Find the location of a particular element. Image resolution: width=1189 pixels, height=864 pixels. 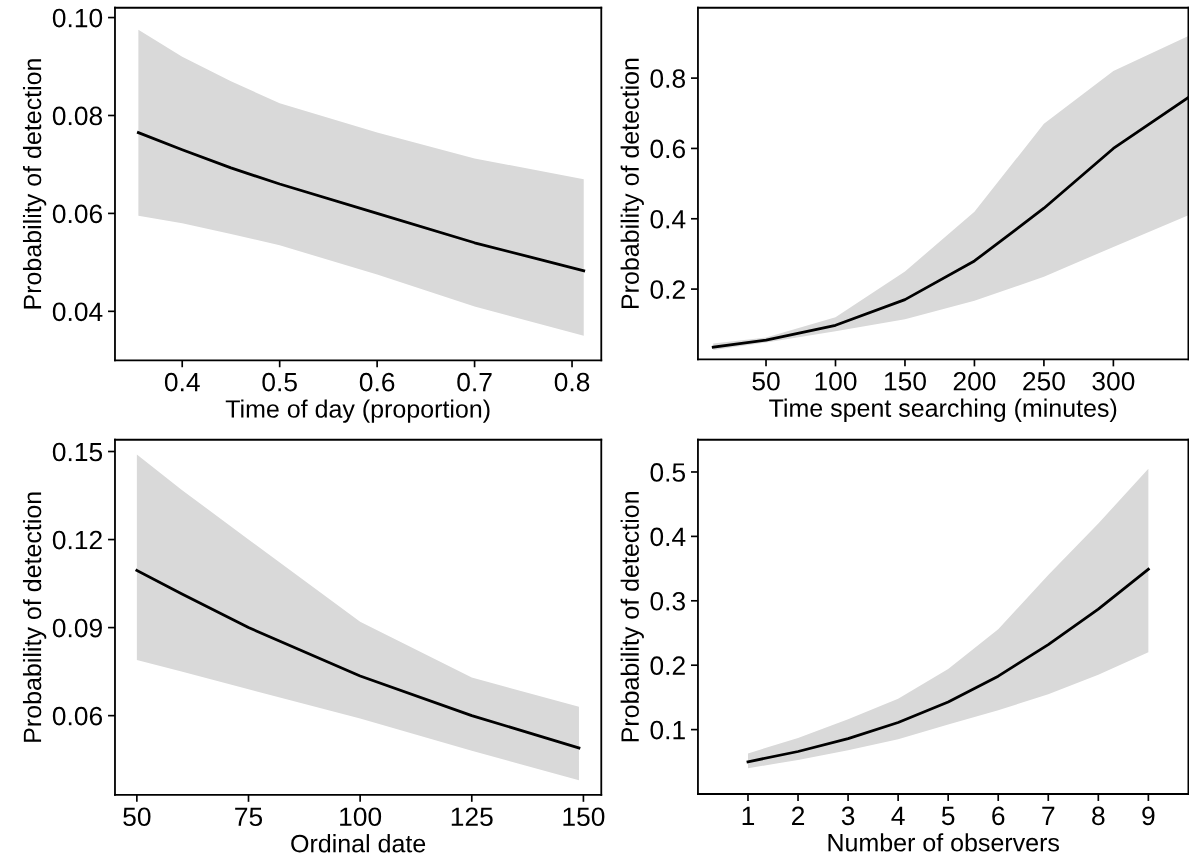

x-axis-title: Time spent searching (minutes) is located at coordinates (943, 410).